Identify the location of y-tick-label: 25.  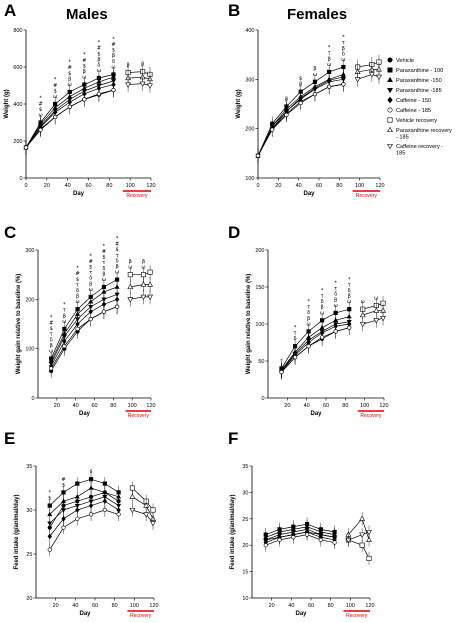
(29, 555).